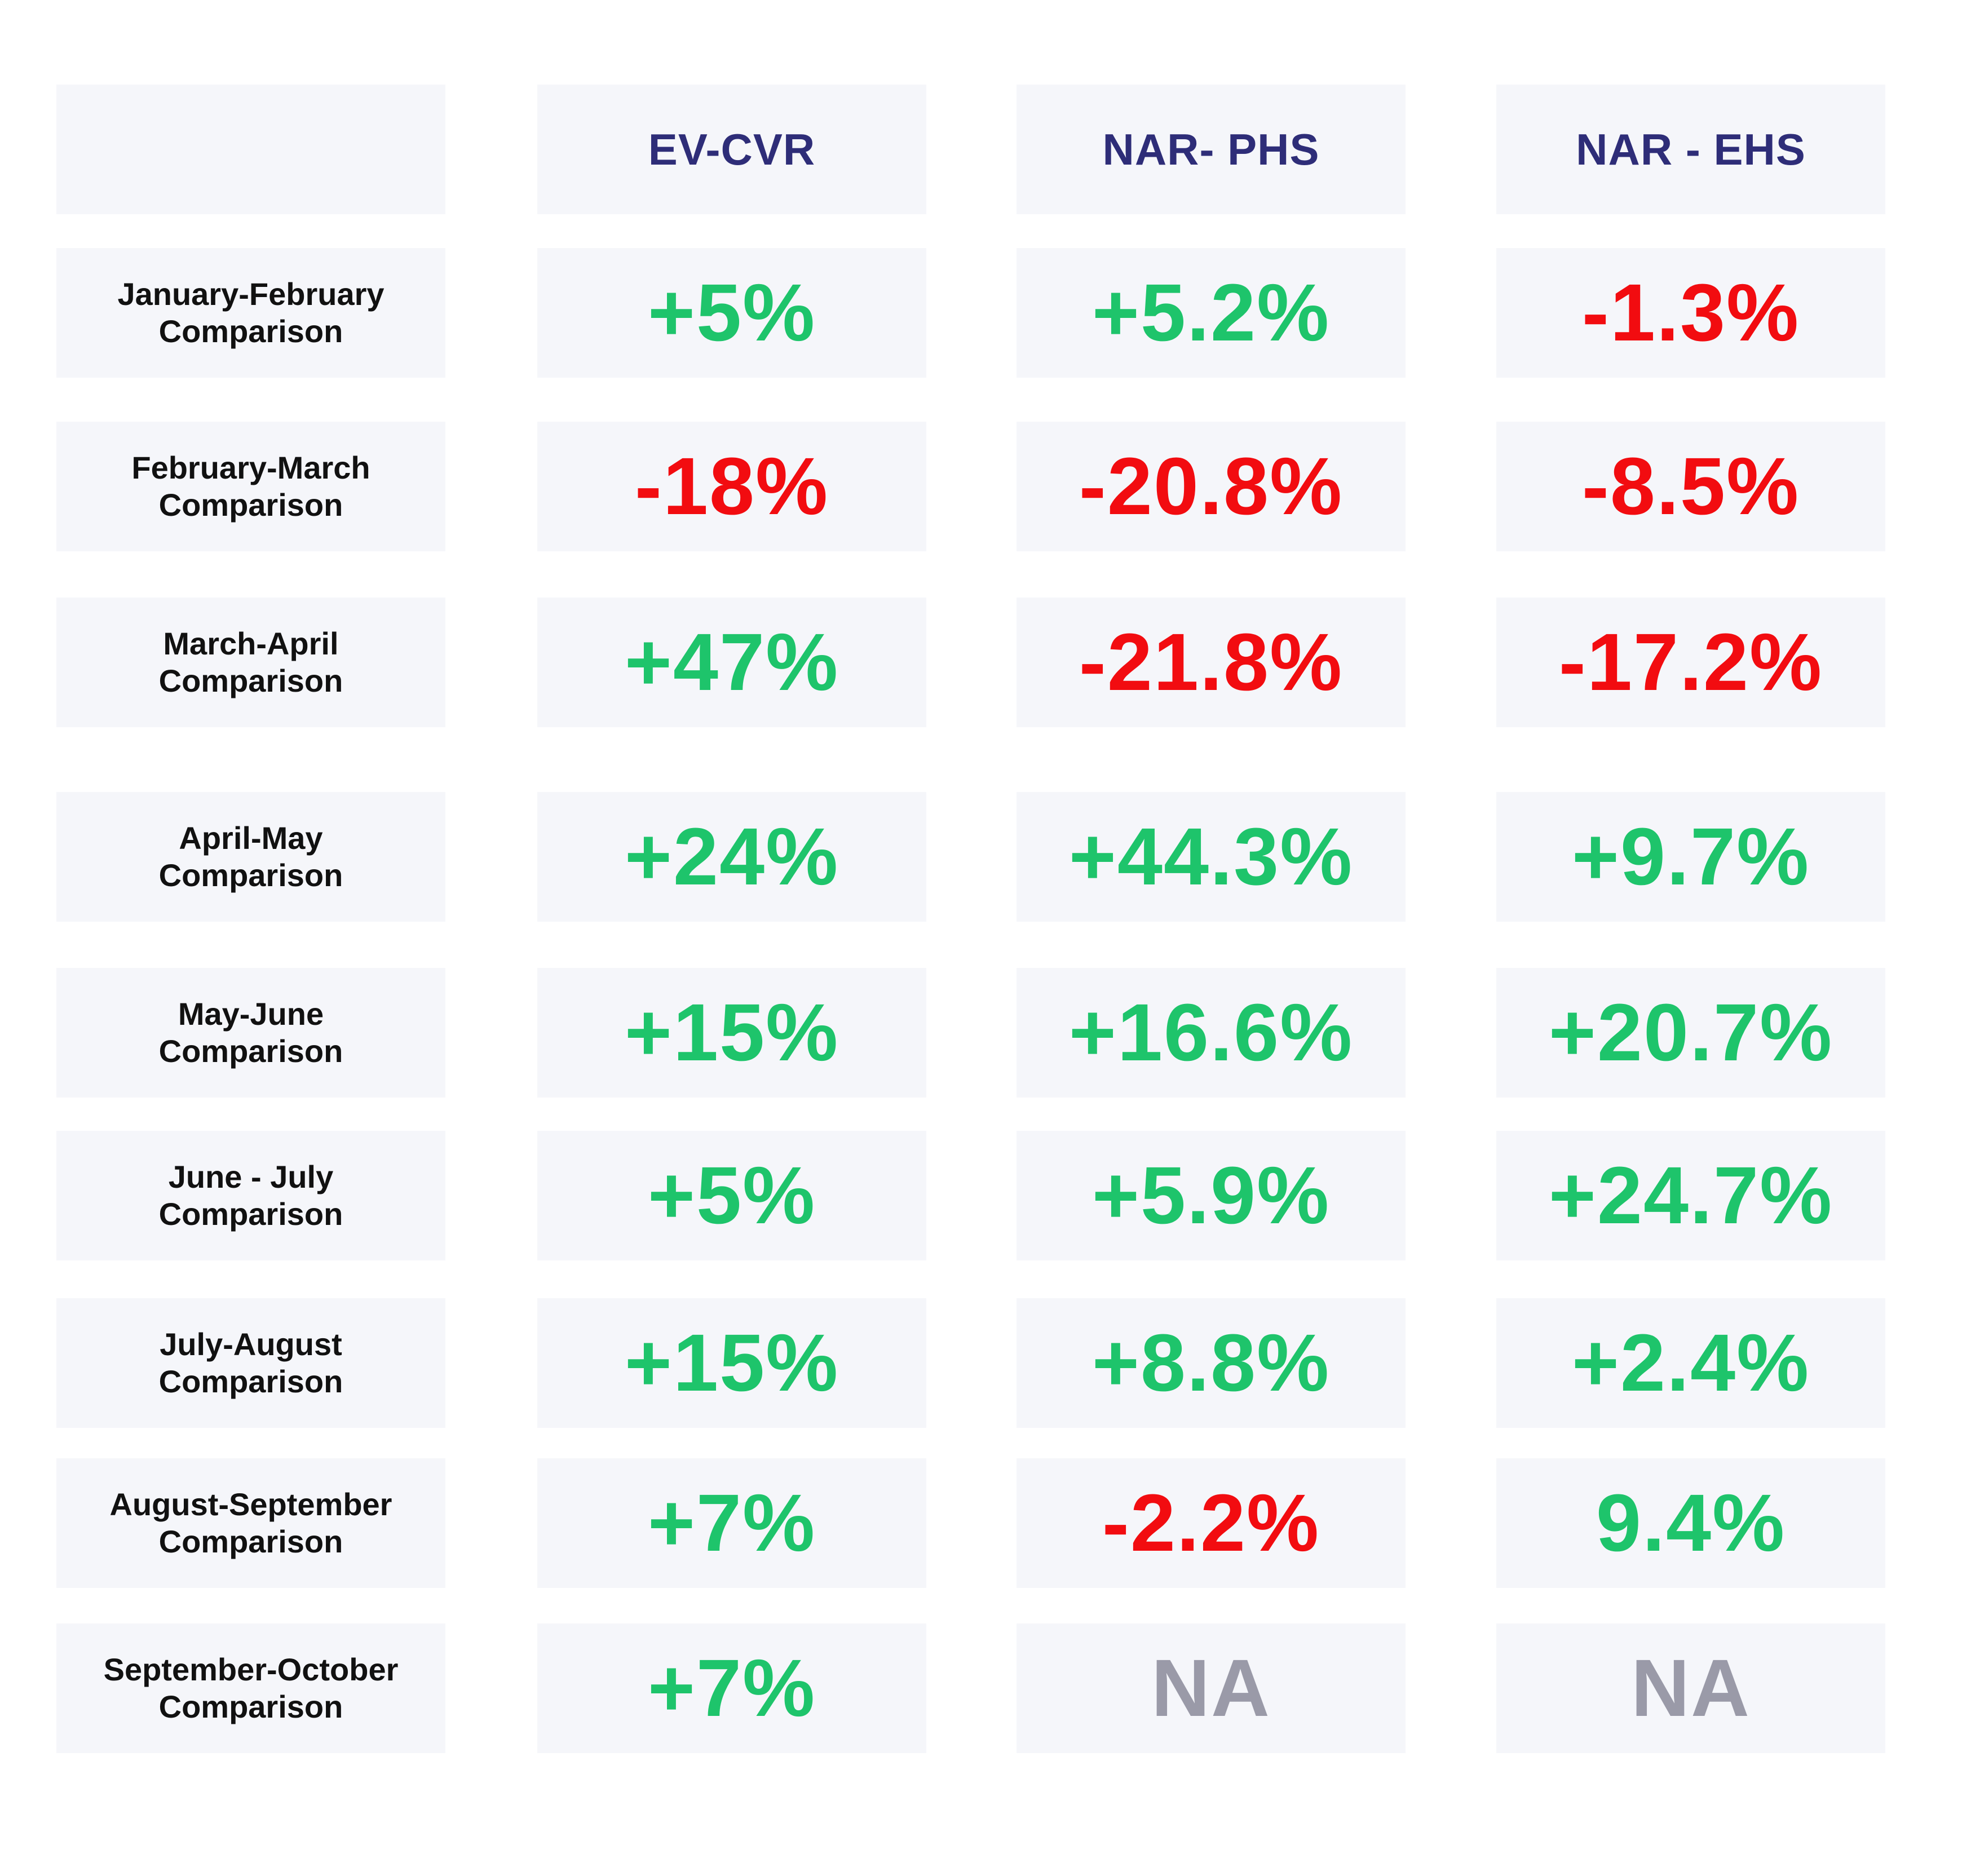 The height and width of the screenshot is (1876, 1971). I want to click on value-cell: +8.8%, so click(1211, 1363).